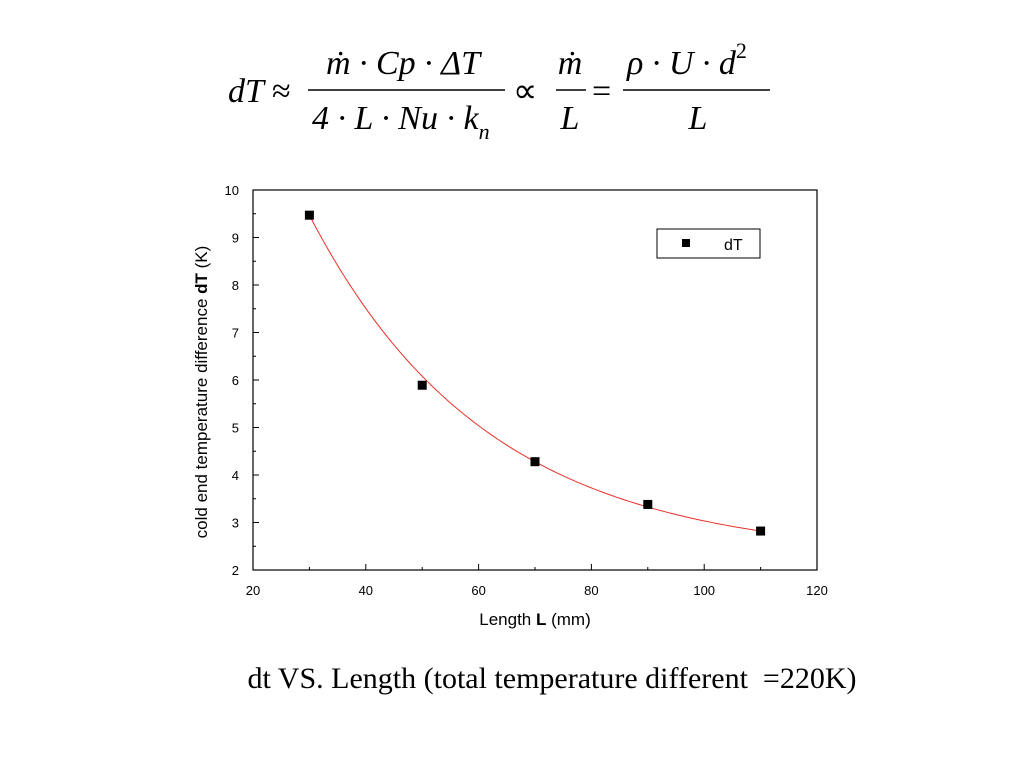  What do you see at coordinates (201, 392) in the screenshot?
I see `y-axis-label: cold end temperature difference dT (K)` at bounding box center [201, 392].